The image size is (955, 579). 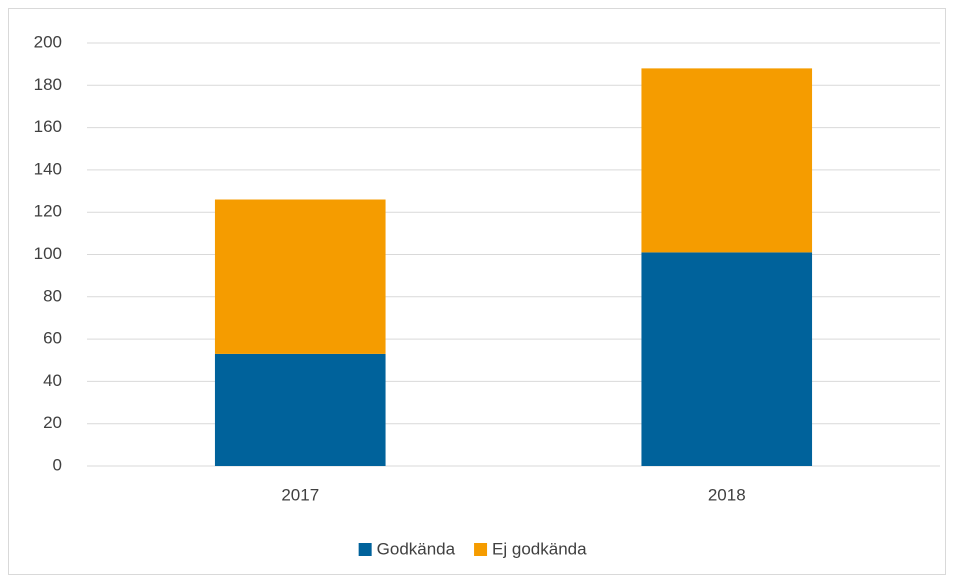 I want to click on y-tick-label: 160, so click(x=48, y=126).